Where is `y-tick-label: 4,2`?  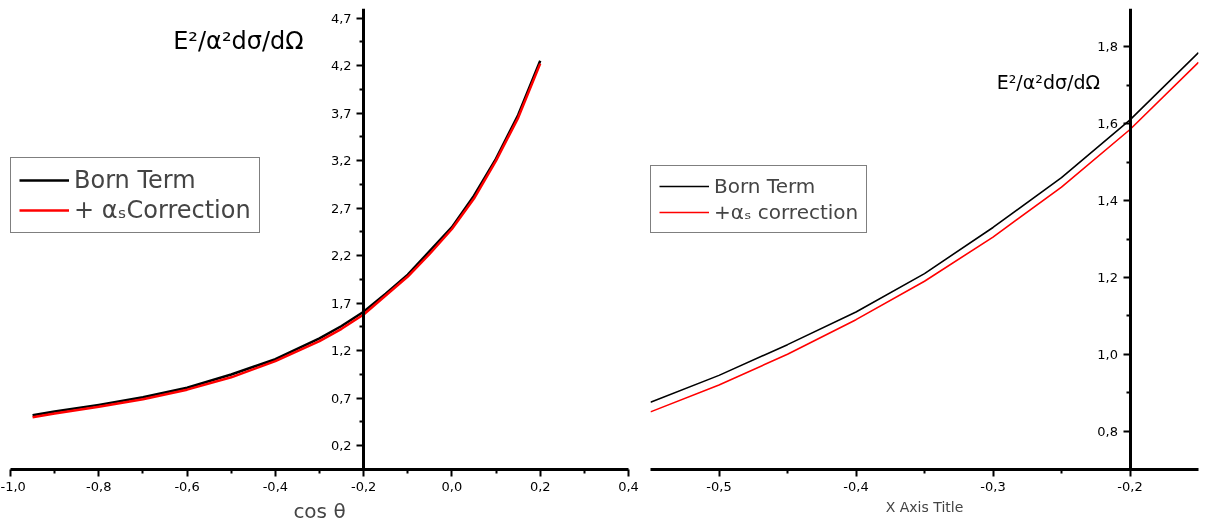
y-tick-label: 4,2 is located at coordinates (341, 66).